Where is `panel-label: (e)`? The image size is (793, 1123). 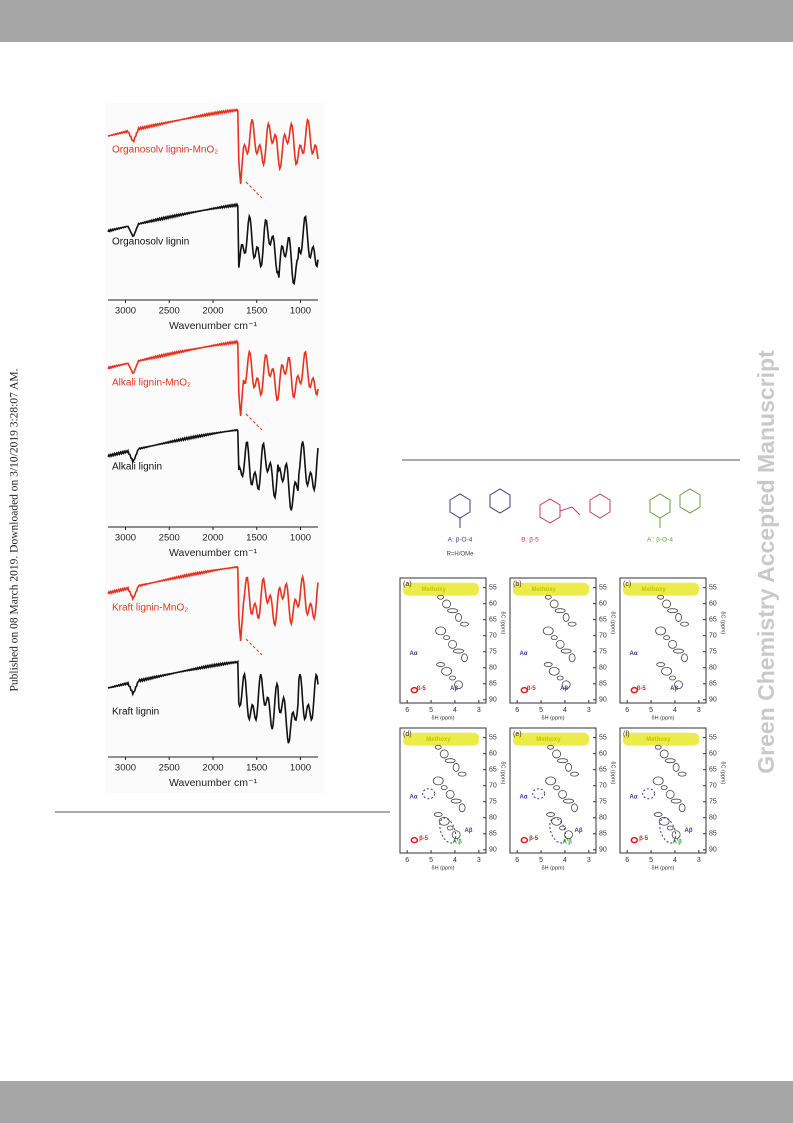
panel-label: (e) is located at coordinates (517, 734).